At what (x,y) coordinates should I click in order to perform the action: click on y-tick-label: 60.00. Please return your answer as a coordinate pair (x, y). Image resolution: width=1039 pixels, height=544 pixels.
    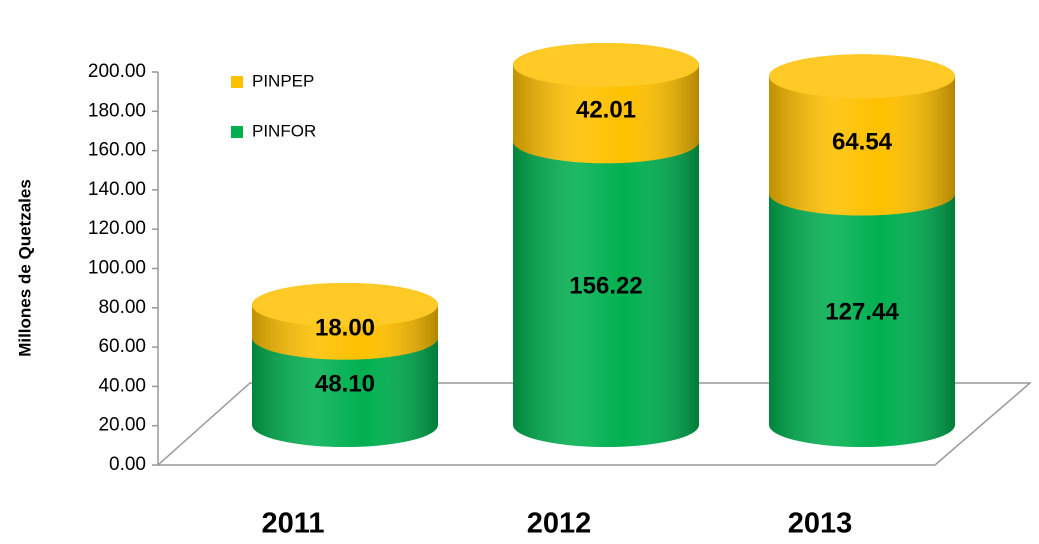
    Looking at the image, I should click on (122, 346).